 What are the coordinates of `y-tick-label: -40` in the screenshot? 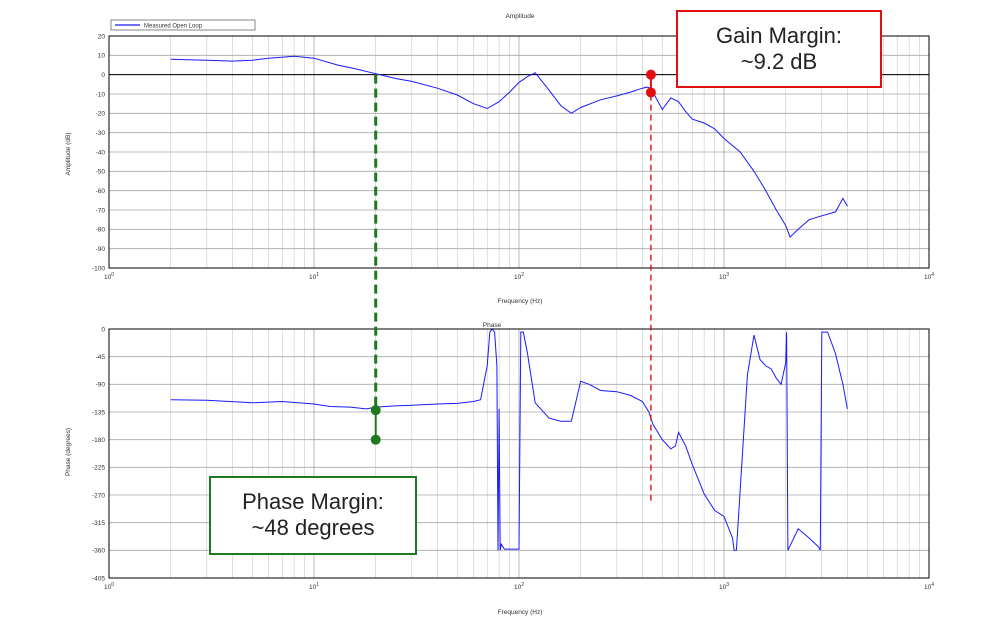 It's located at (101, 152).